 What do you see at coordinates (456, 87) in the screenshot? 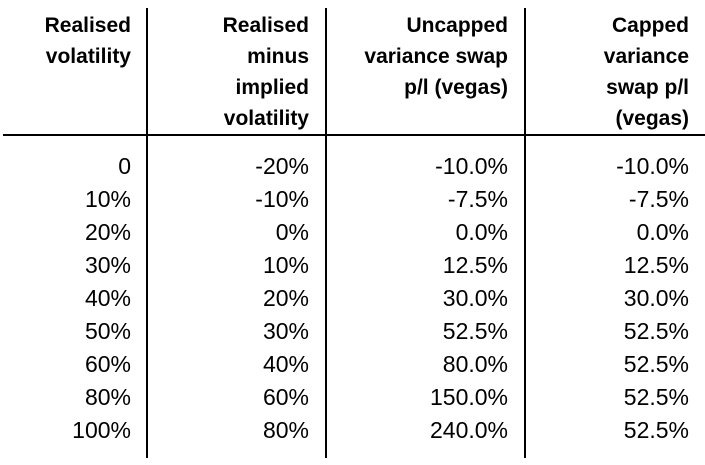
I see `header-line: p/l (vegas)` at bounding box center [456, 87].